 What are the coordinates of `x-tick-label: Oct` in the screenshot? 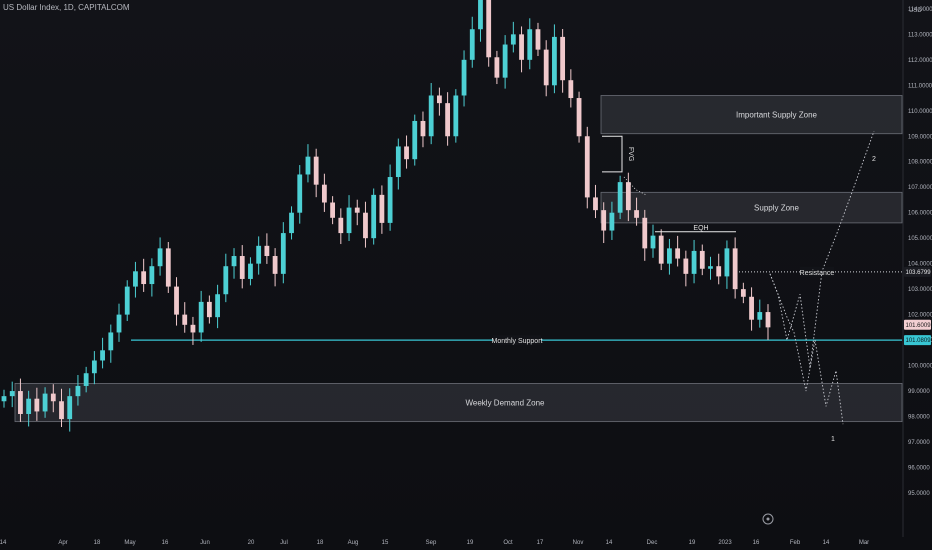 It's located at (508, 543).